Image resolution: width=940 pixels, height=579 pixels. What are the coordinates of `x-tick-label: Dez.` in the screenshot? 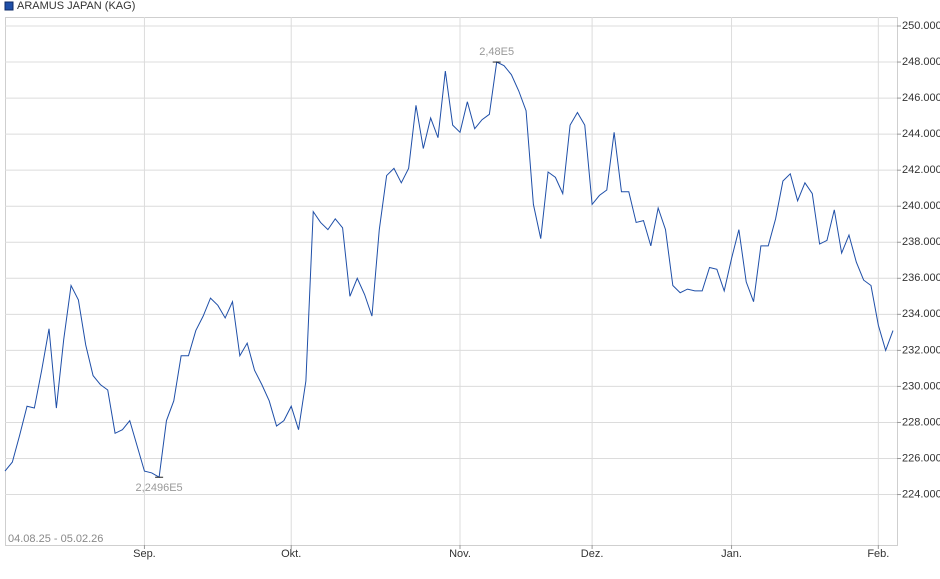 It's located at (592, 554).